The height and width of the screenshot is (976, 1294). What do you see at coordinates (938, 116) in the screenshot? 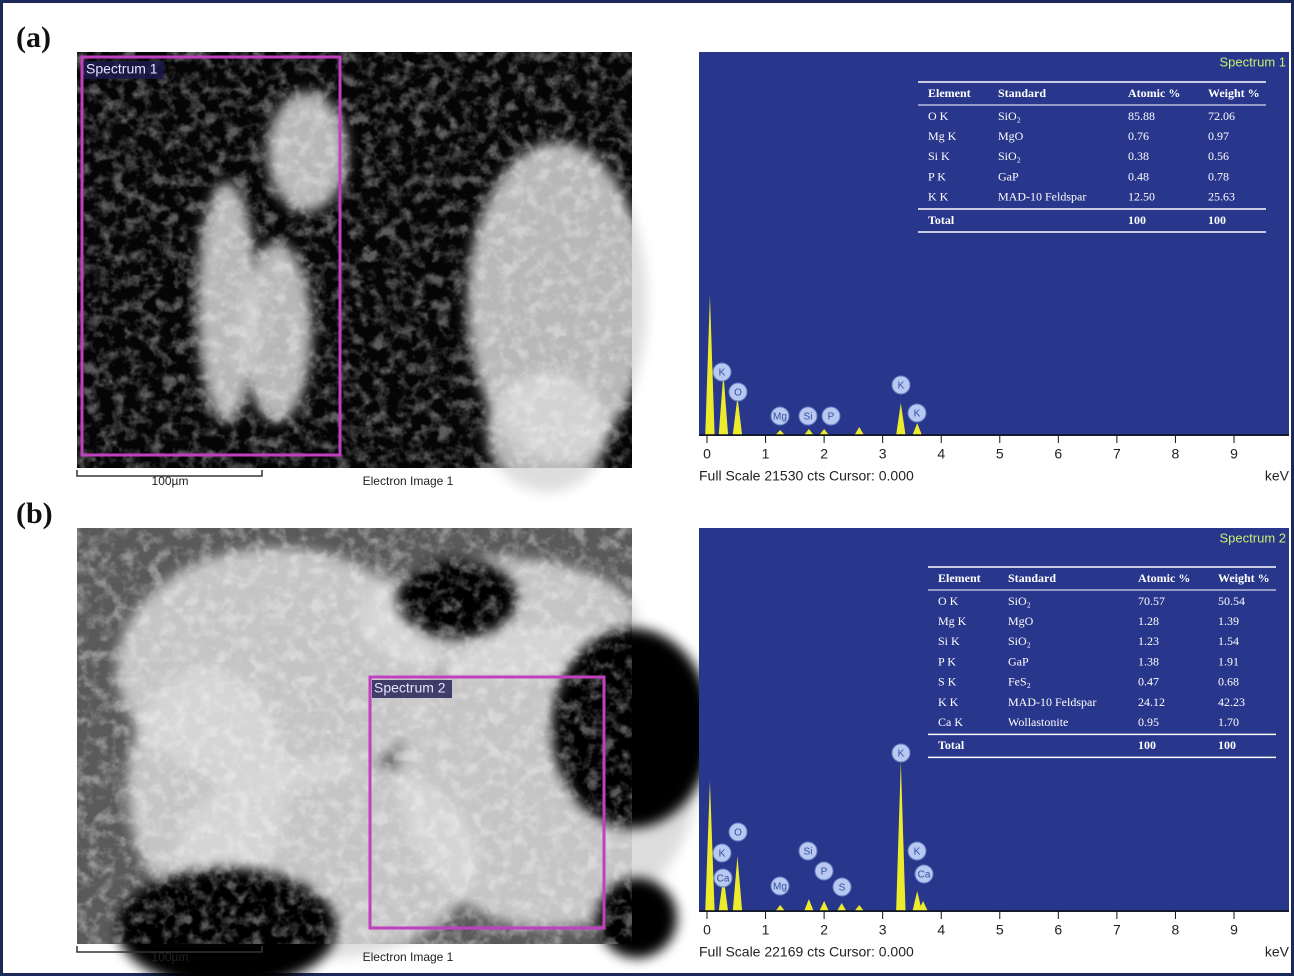
I see `table-cell: O K` at bounding box center [938, 116].